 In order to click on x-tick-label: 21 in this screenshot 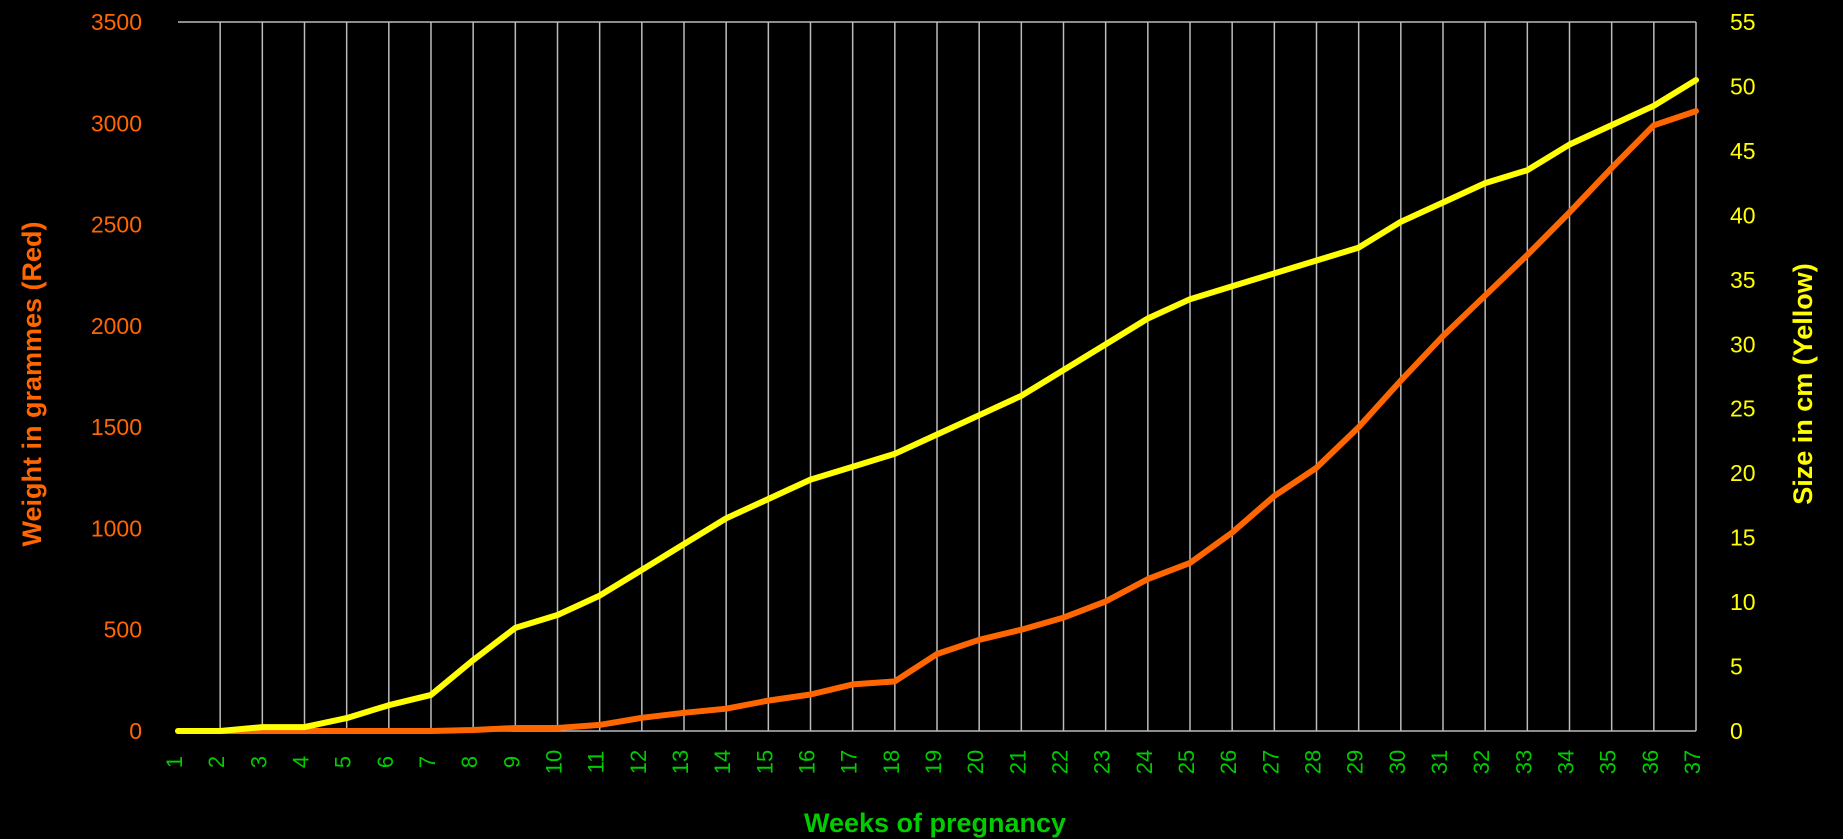, I will do `click(1017, 762)`.